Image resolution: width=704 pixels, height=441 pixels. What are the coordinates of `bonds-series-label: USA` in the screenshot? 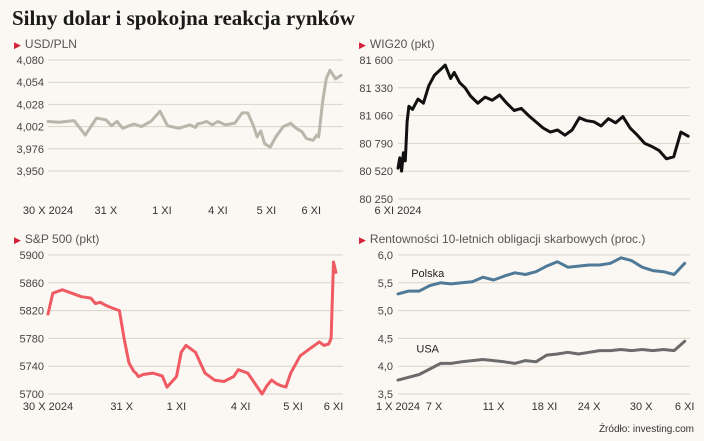 It's located at (427, 349).